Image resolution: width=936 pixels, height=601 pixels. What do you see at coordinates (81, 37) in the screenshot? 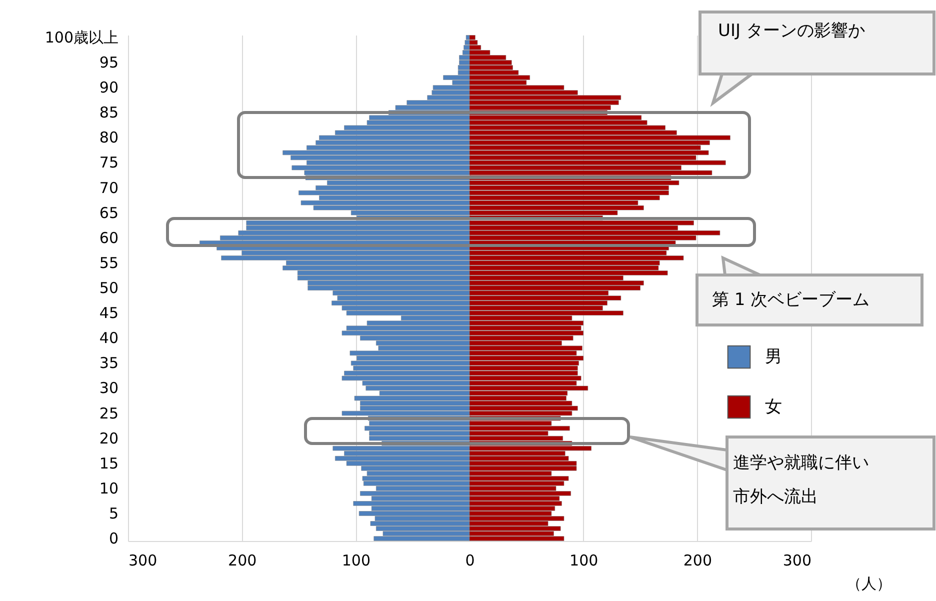
I see `y-tick-label: 100歳以上` at bounding box center [81, 37].